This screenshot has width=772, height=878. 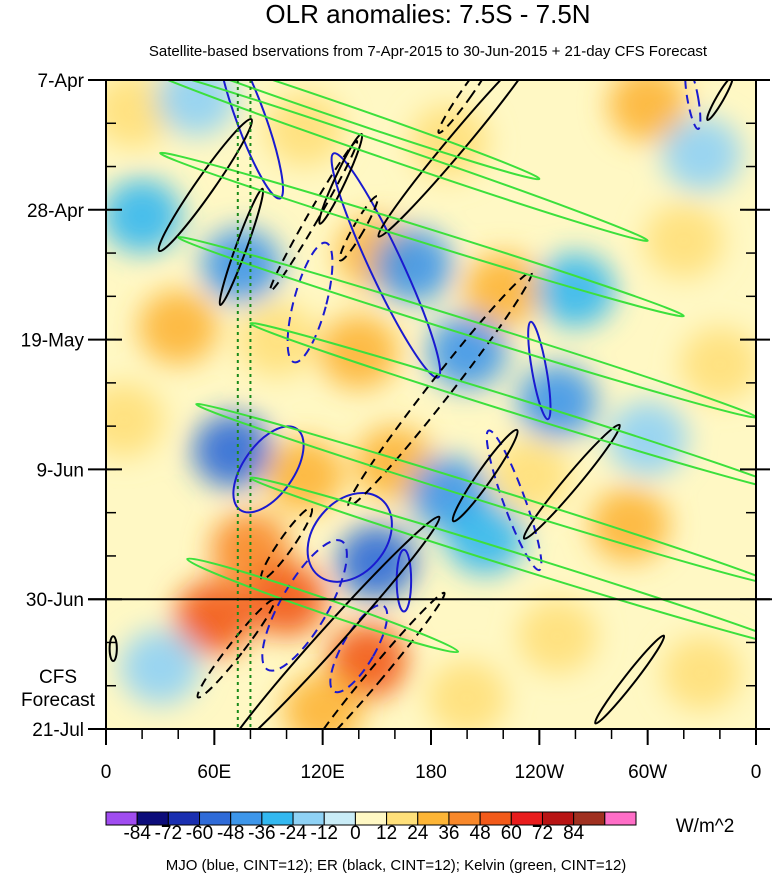 What do you see at coordinates (427, 14) in the screenshot?
I see `chart-title: OLR anomalies: 7.5S - 7.5N` at bounding box center [427, 14].